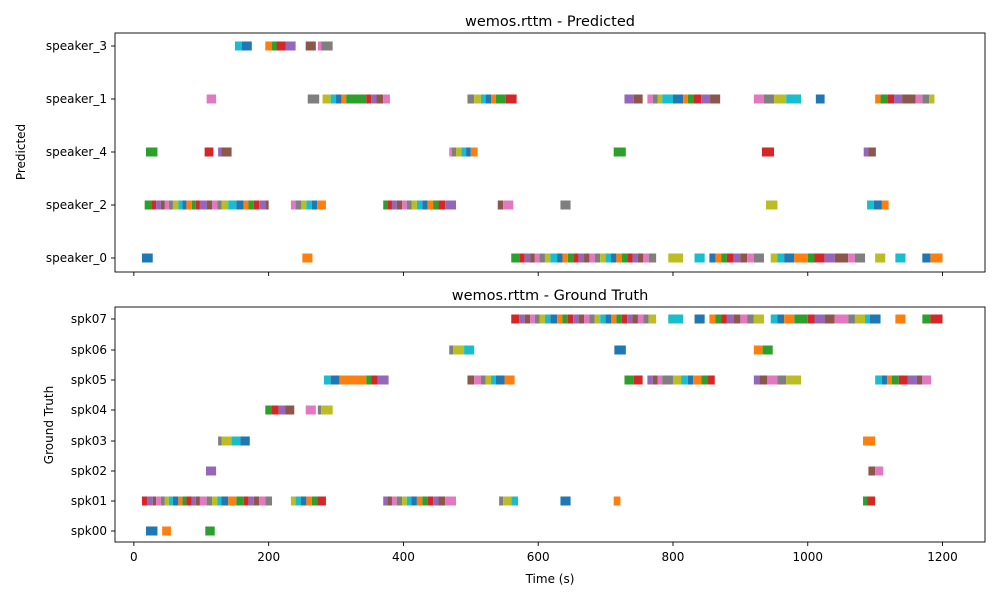 The image size is (1000, 600). What do you see at coordinates (544, 553) in the screenshot?
I see `ground-truth-x-ticks: 0 200 400 600 800 1000 1200` at bounding box center [544, 553].